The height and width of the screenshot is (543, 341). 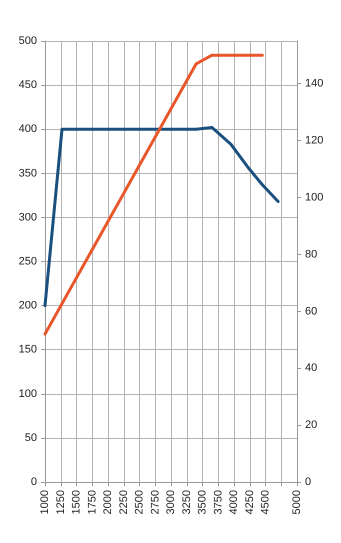 What do you see at coordinates (311, 425) in the screenshot?
I see `y2-tick-label: 20` at bounding box center [311, 425].